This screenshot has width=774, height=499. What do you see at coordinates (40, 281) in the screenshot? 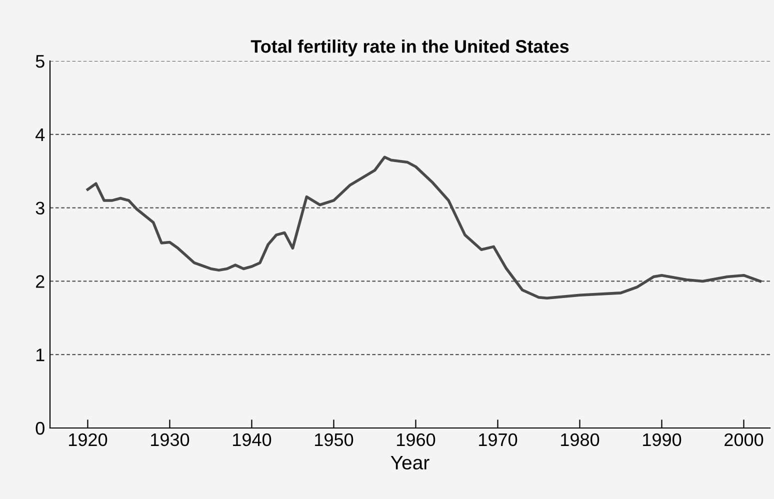
I see `y-tick-label: 2` at bounding box center [40, 281].